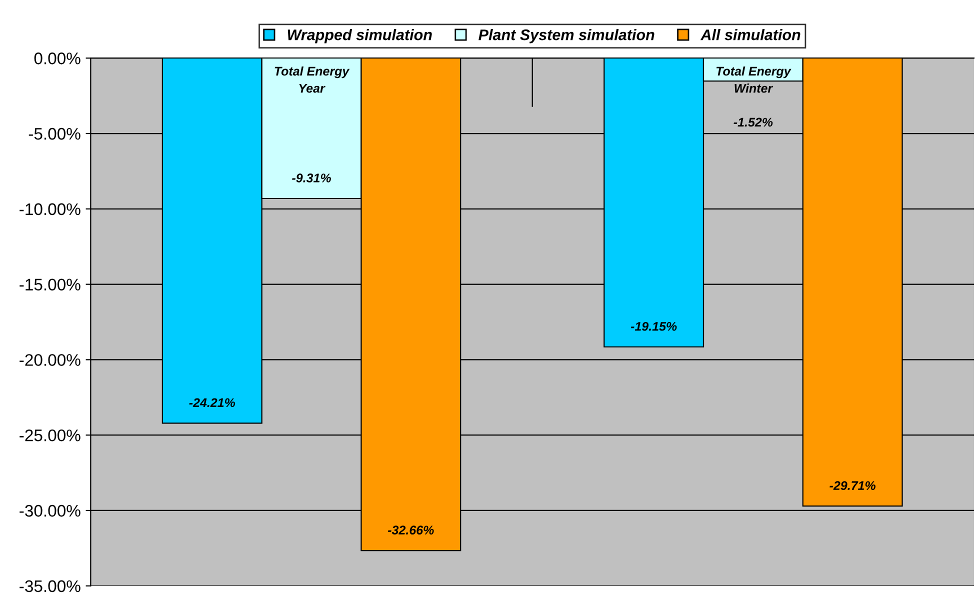 This screenshot has height=593, width=975. What do you see at coordinates (312, 79) in the screenshot?
I see `x-tick-label: Total Energy Year` at bounding box center [312, 79].